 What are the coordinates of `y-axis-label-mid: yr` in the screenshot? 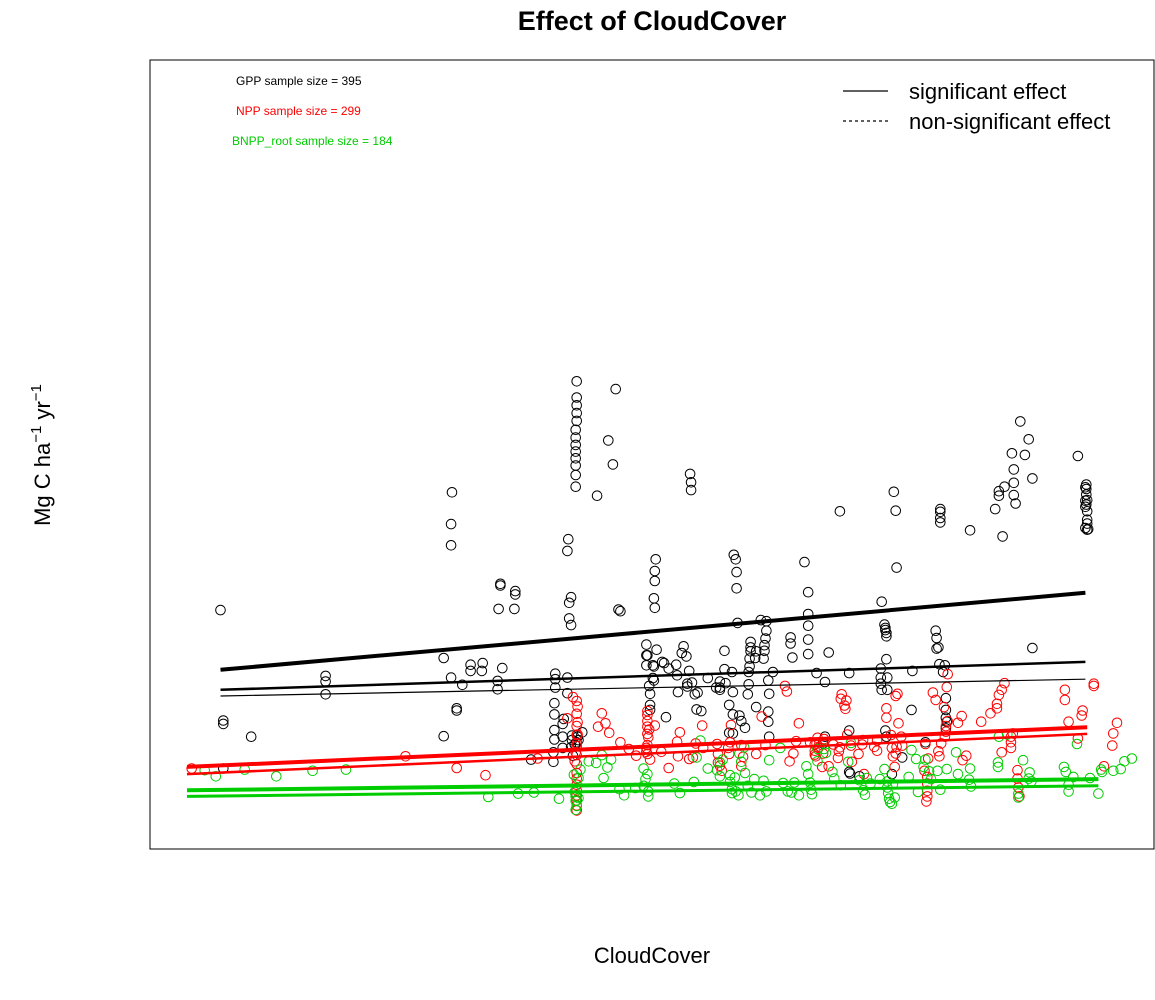 It's located at (42, 413).